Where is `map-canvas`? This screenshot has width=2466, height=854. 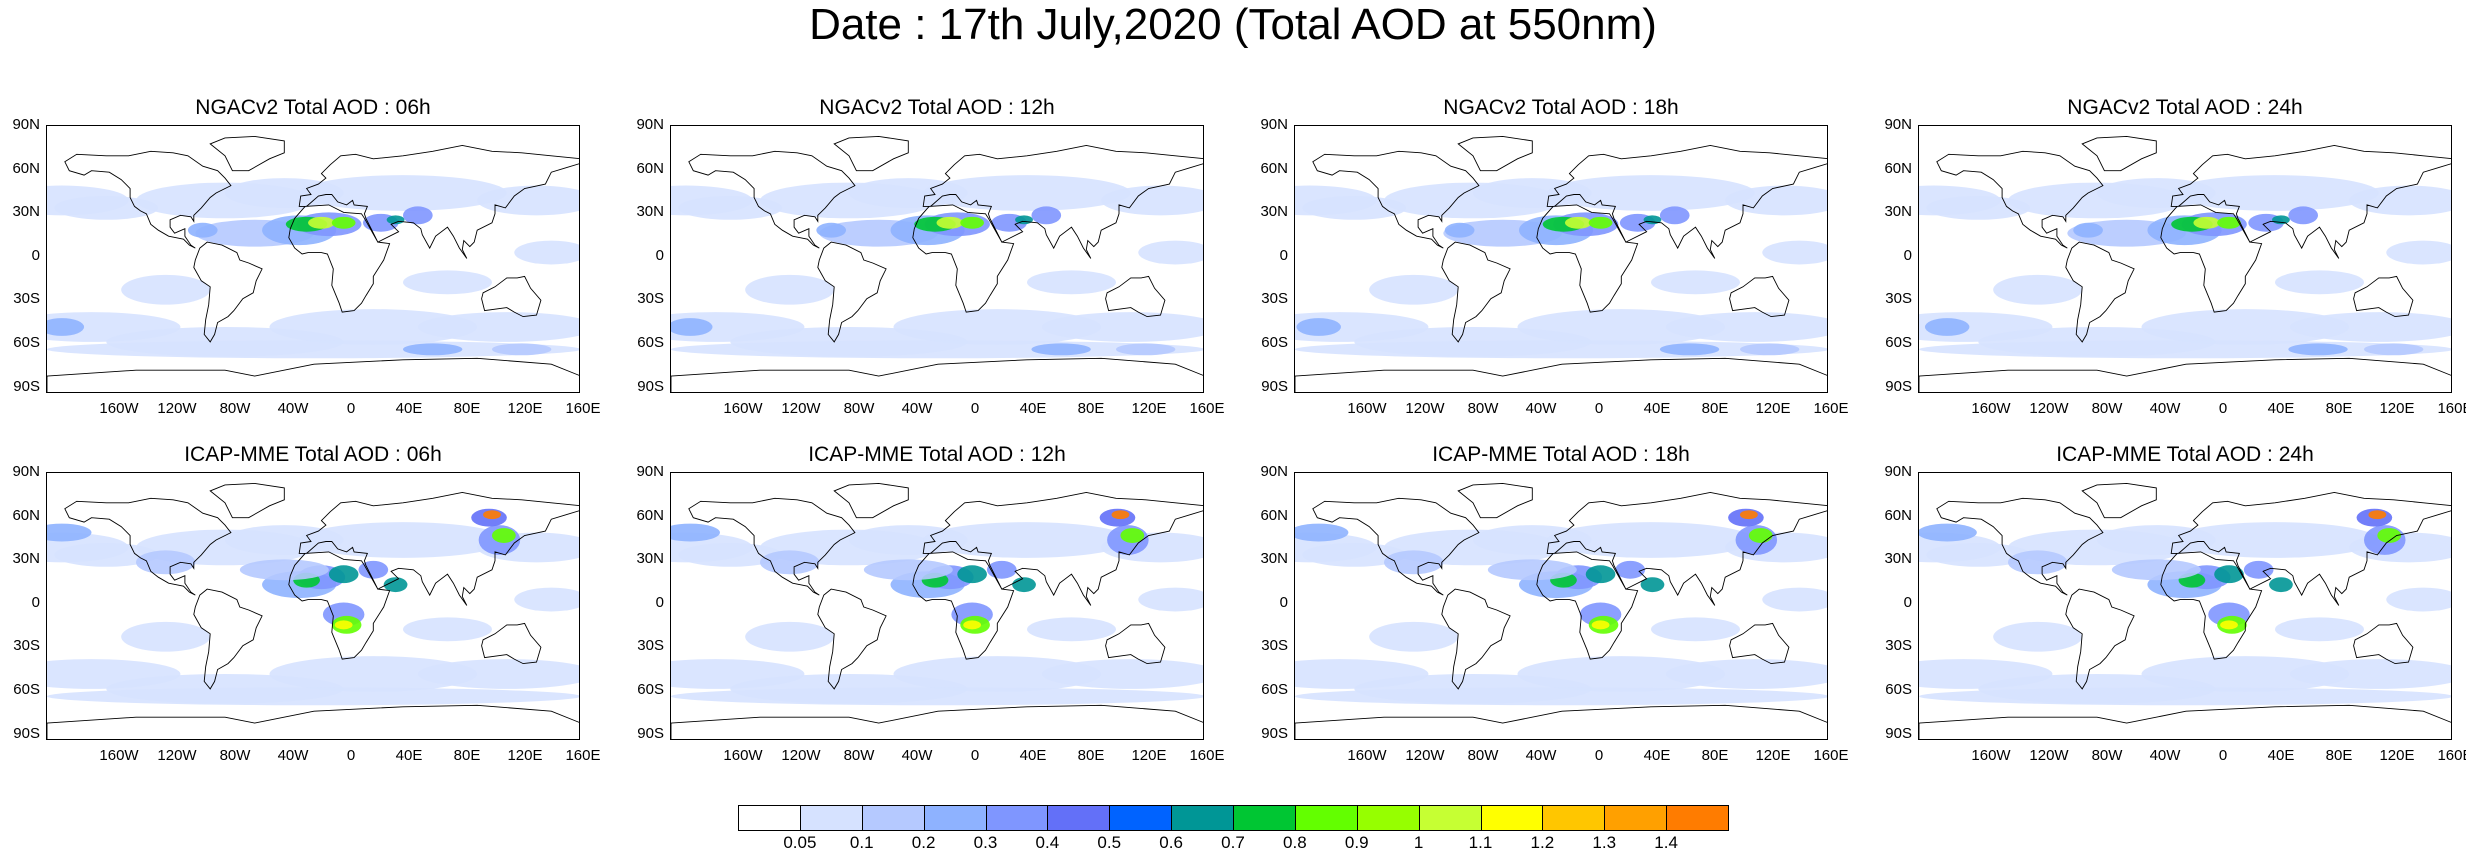
map-canvas is located at coordinates (937, 610).